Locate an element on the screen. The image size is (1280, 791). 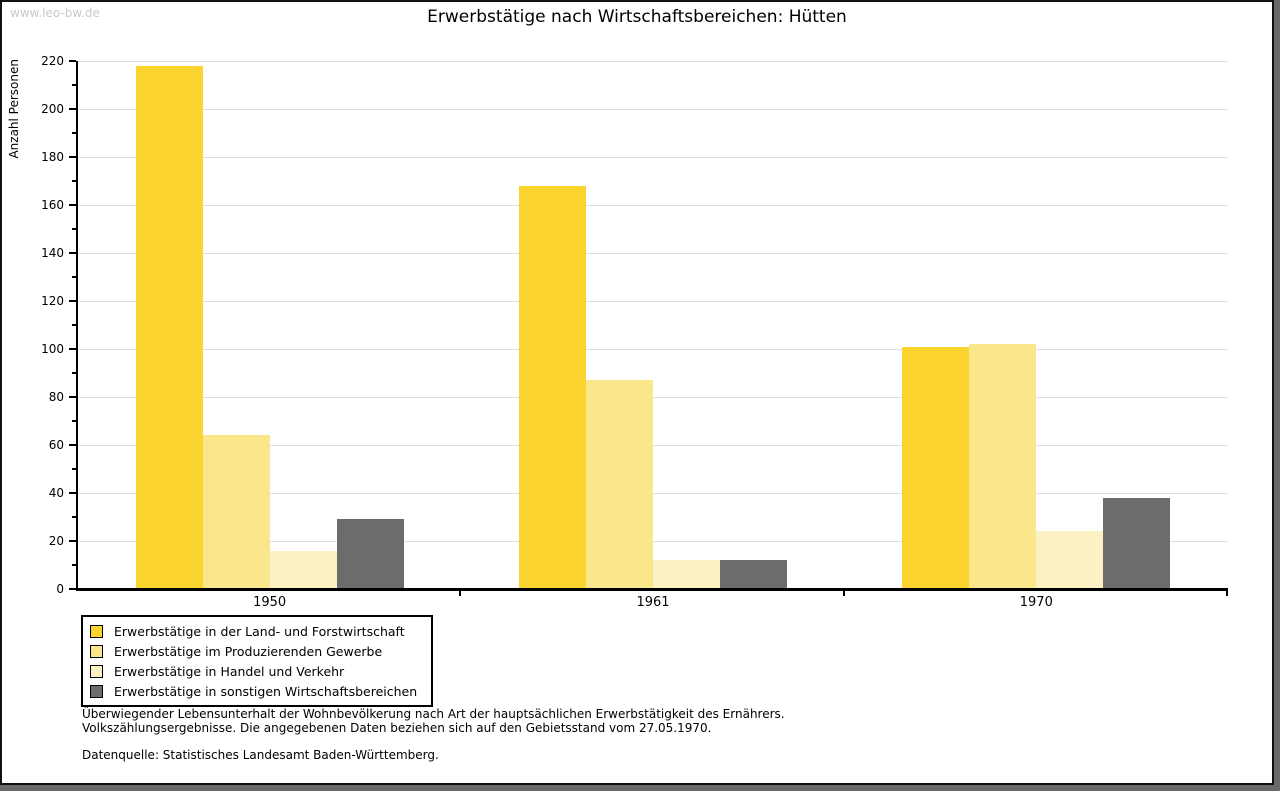
x-tick-label: 1950 is located at coordinates (270, 602).